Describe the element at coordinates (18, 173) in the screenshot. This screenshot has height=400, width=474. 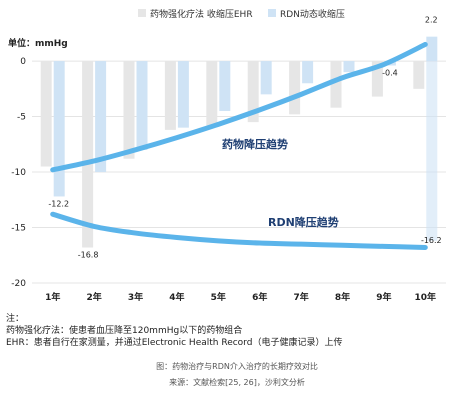
I see `y-tick-label: -10` at that location.